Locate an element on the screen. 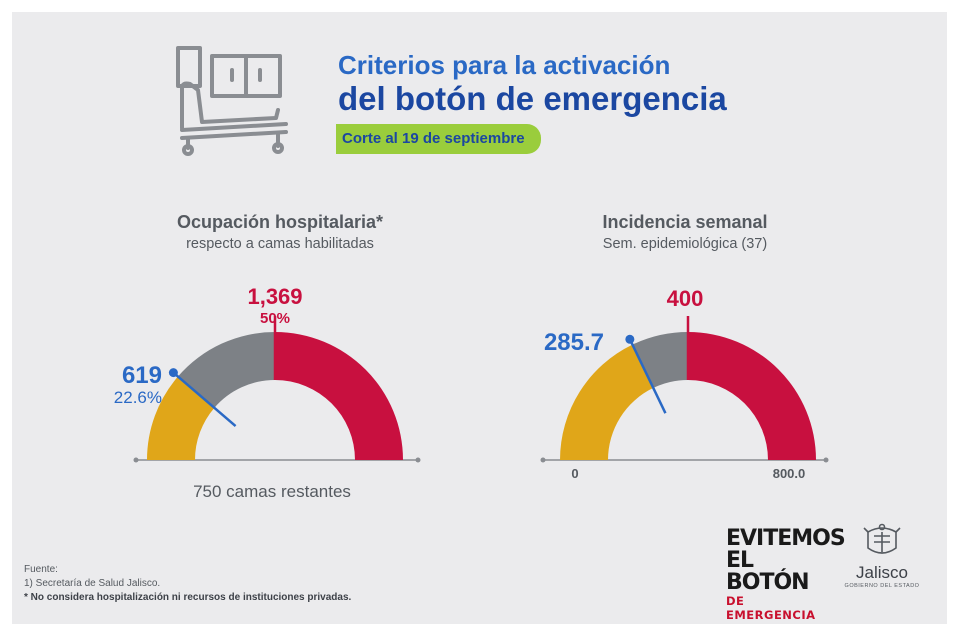 Image resolution: width=960 pixels, height=637 pixels. jalisco-logo: Jalisco GOBIERNO DEL ESTADO is located at coordinates (882, 555).